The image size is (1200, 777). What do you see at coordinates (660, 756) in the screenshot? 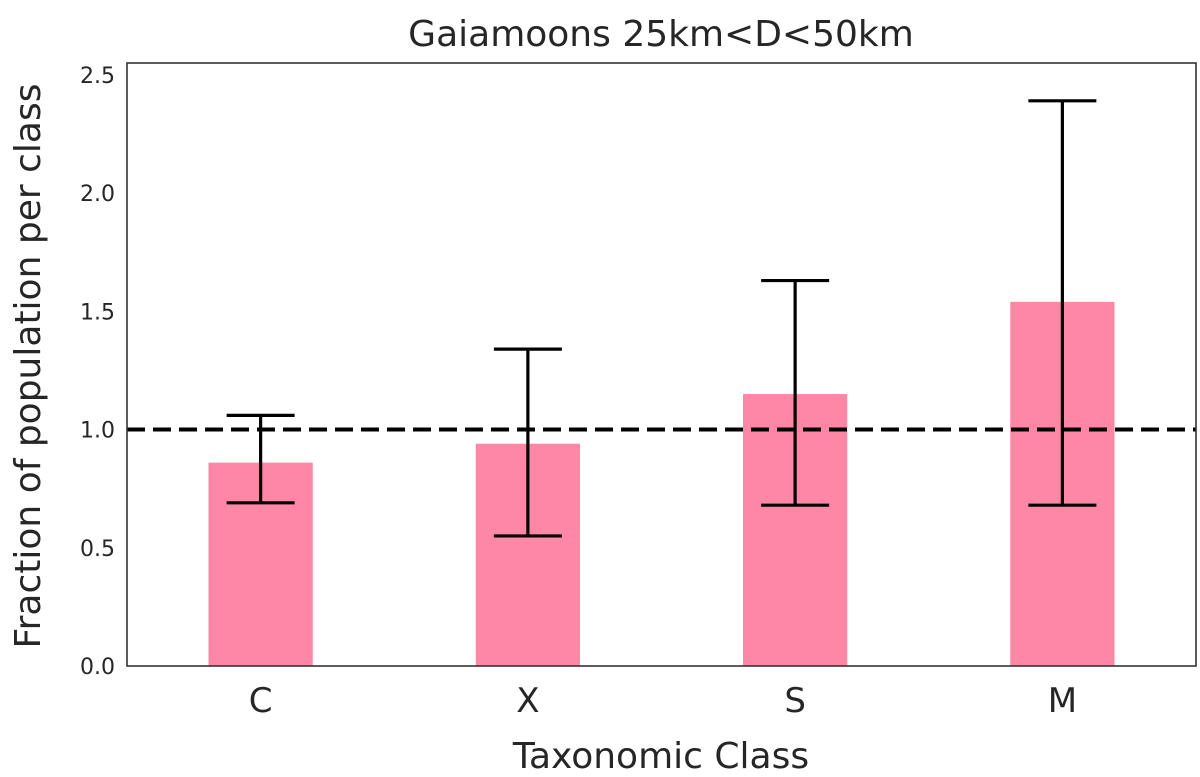
I see `x-axis-label: Taxonomic Class` at bounding box center [660, 756].